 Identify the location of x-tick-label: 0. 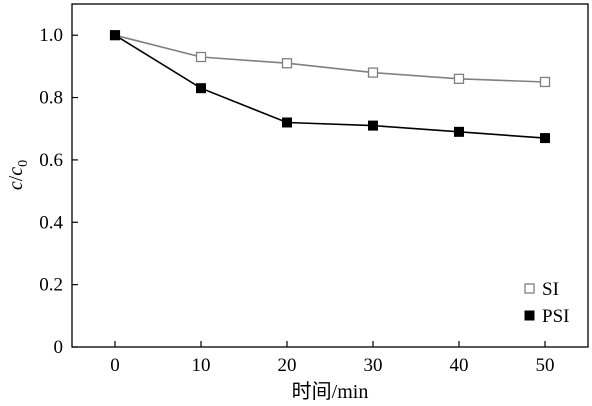
(115, 365).